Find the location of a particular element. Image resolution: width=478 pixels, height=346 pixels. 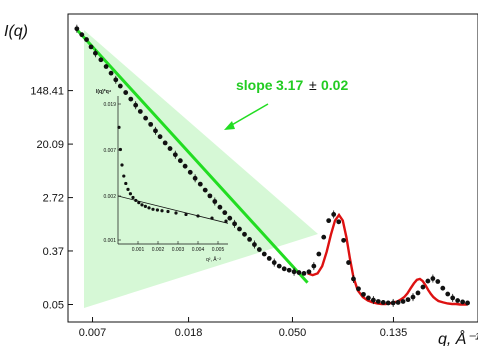

slope-plus-minus: ± is located at coordinates (313, 85).